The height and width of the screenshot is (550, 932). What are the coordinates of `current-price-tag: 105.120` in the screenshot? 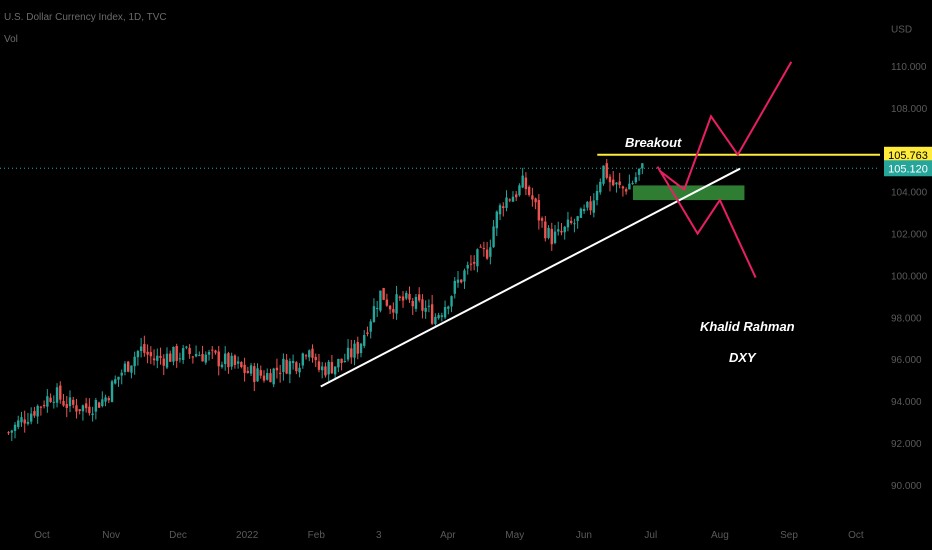 It's located at (908, 169).